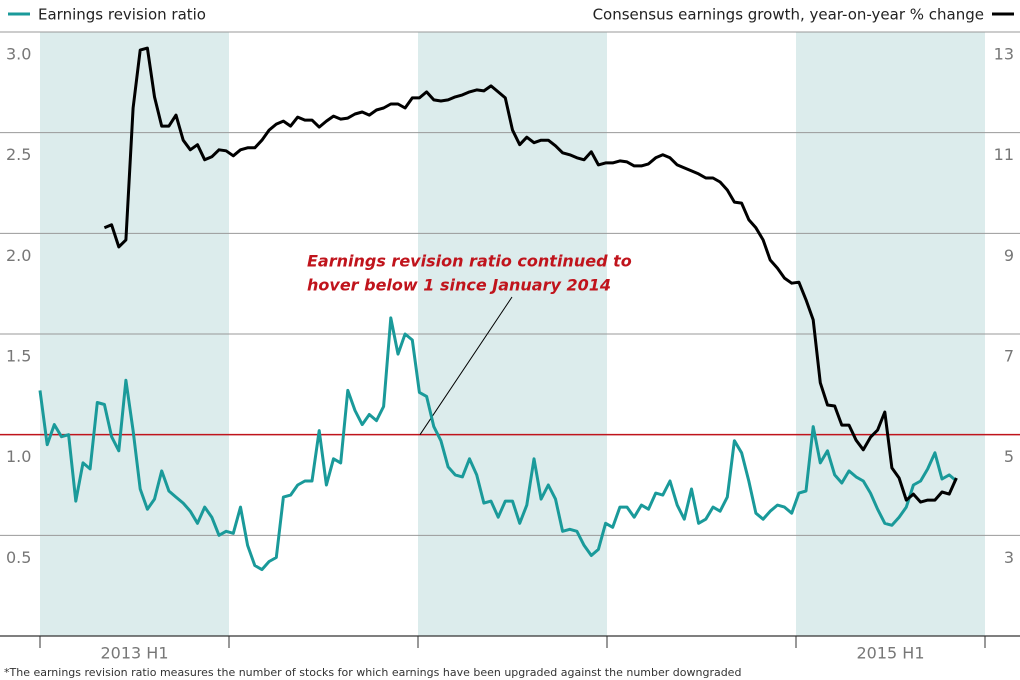 This screenshot has width=1020, height=680. Describe the element at coordinates (122, 15) in the screenshot. I see `legend-label: Earnings revision ratio` at that location.